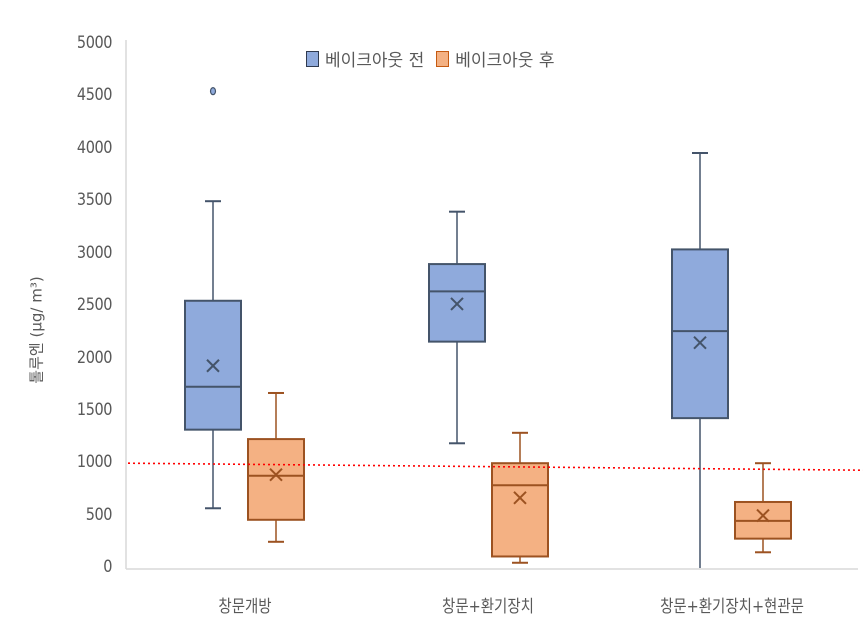  What do you see at coordinates (375, 61) in the screenshot?
I see `legend-label-before: 베이크아웃 전` at bounding box center [375, 61].